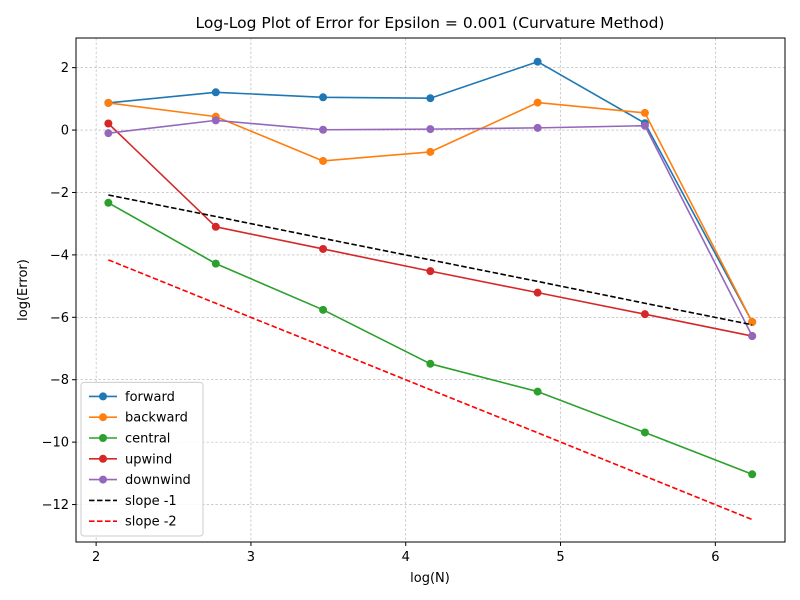  I want to click on legend-label: upwind, so click(148, 459).